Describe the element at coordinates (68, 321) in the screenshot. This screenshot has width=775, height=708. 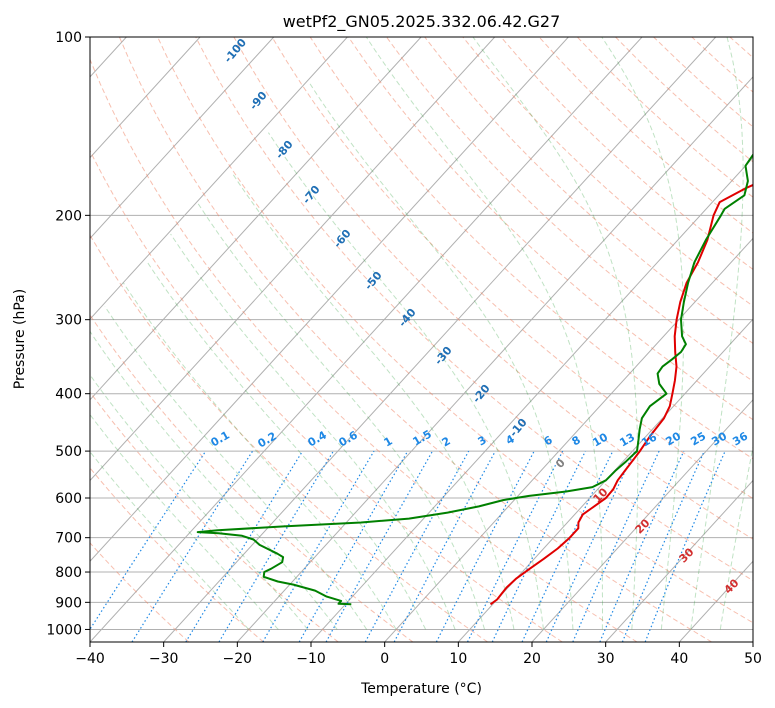
I see `y-tick-label: 300` at that location.